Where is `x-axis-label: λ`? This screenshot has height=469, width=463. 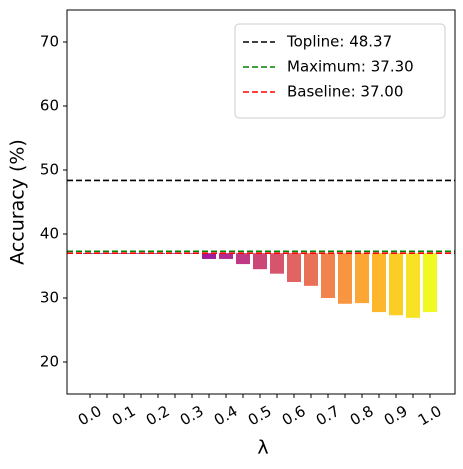 x-axis-label: λ is located at coordinates (262, 448).